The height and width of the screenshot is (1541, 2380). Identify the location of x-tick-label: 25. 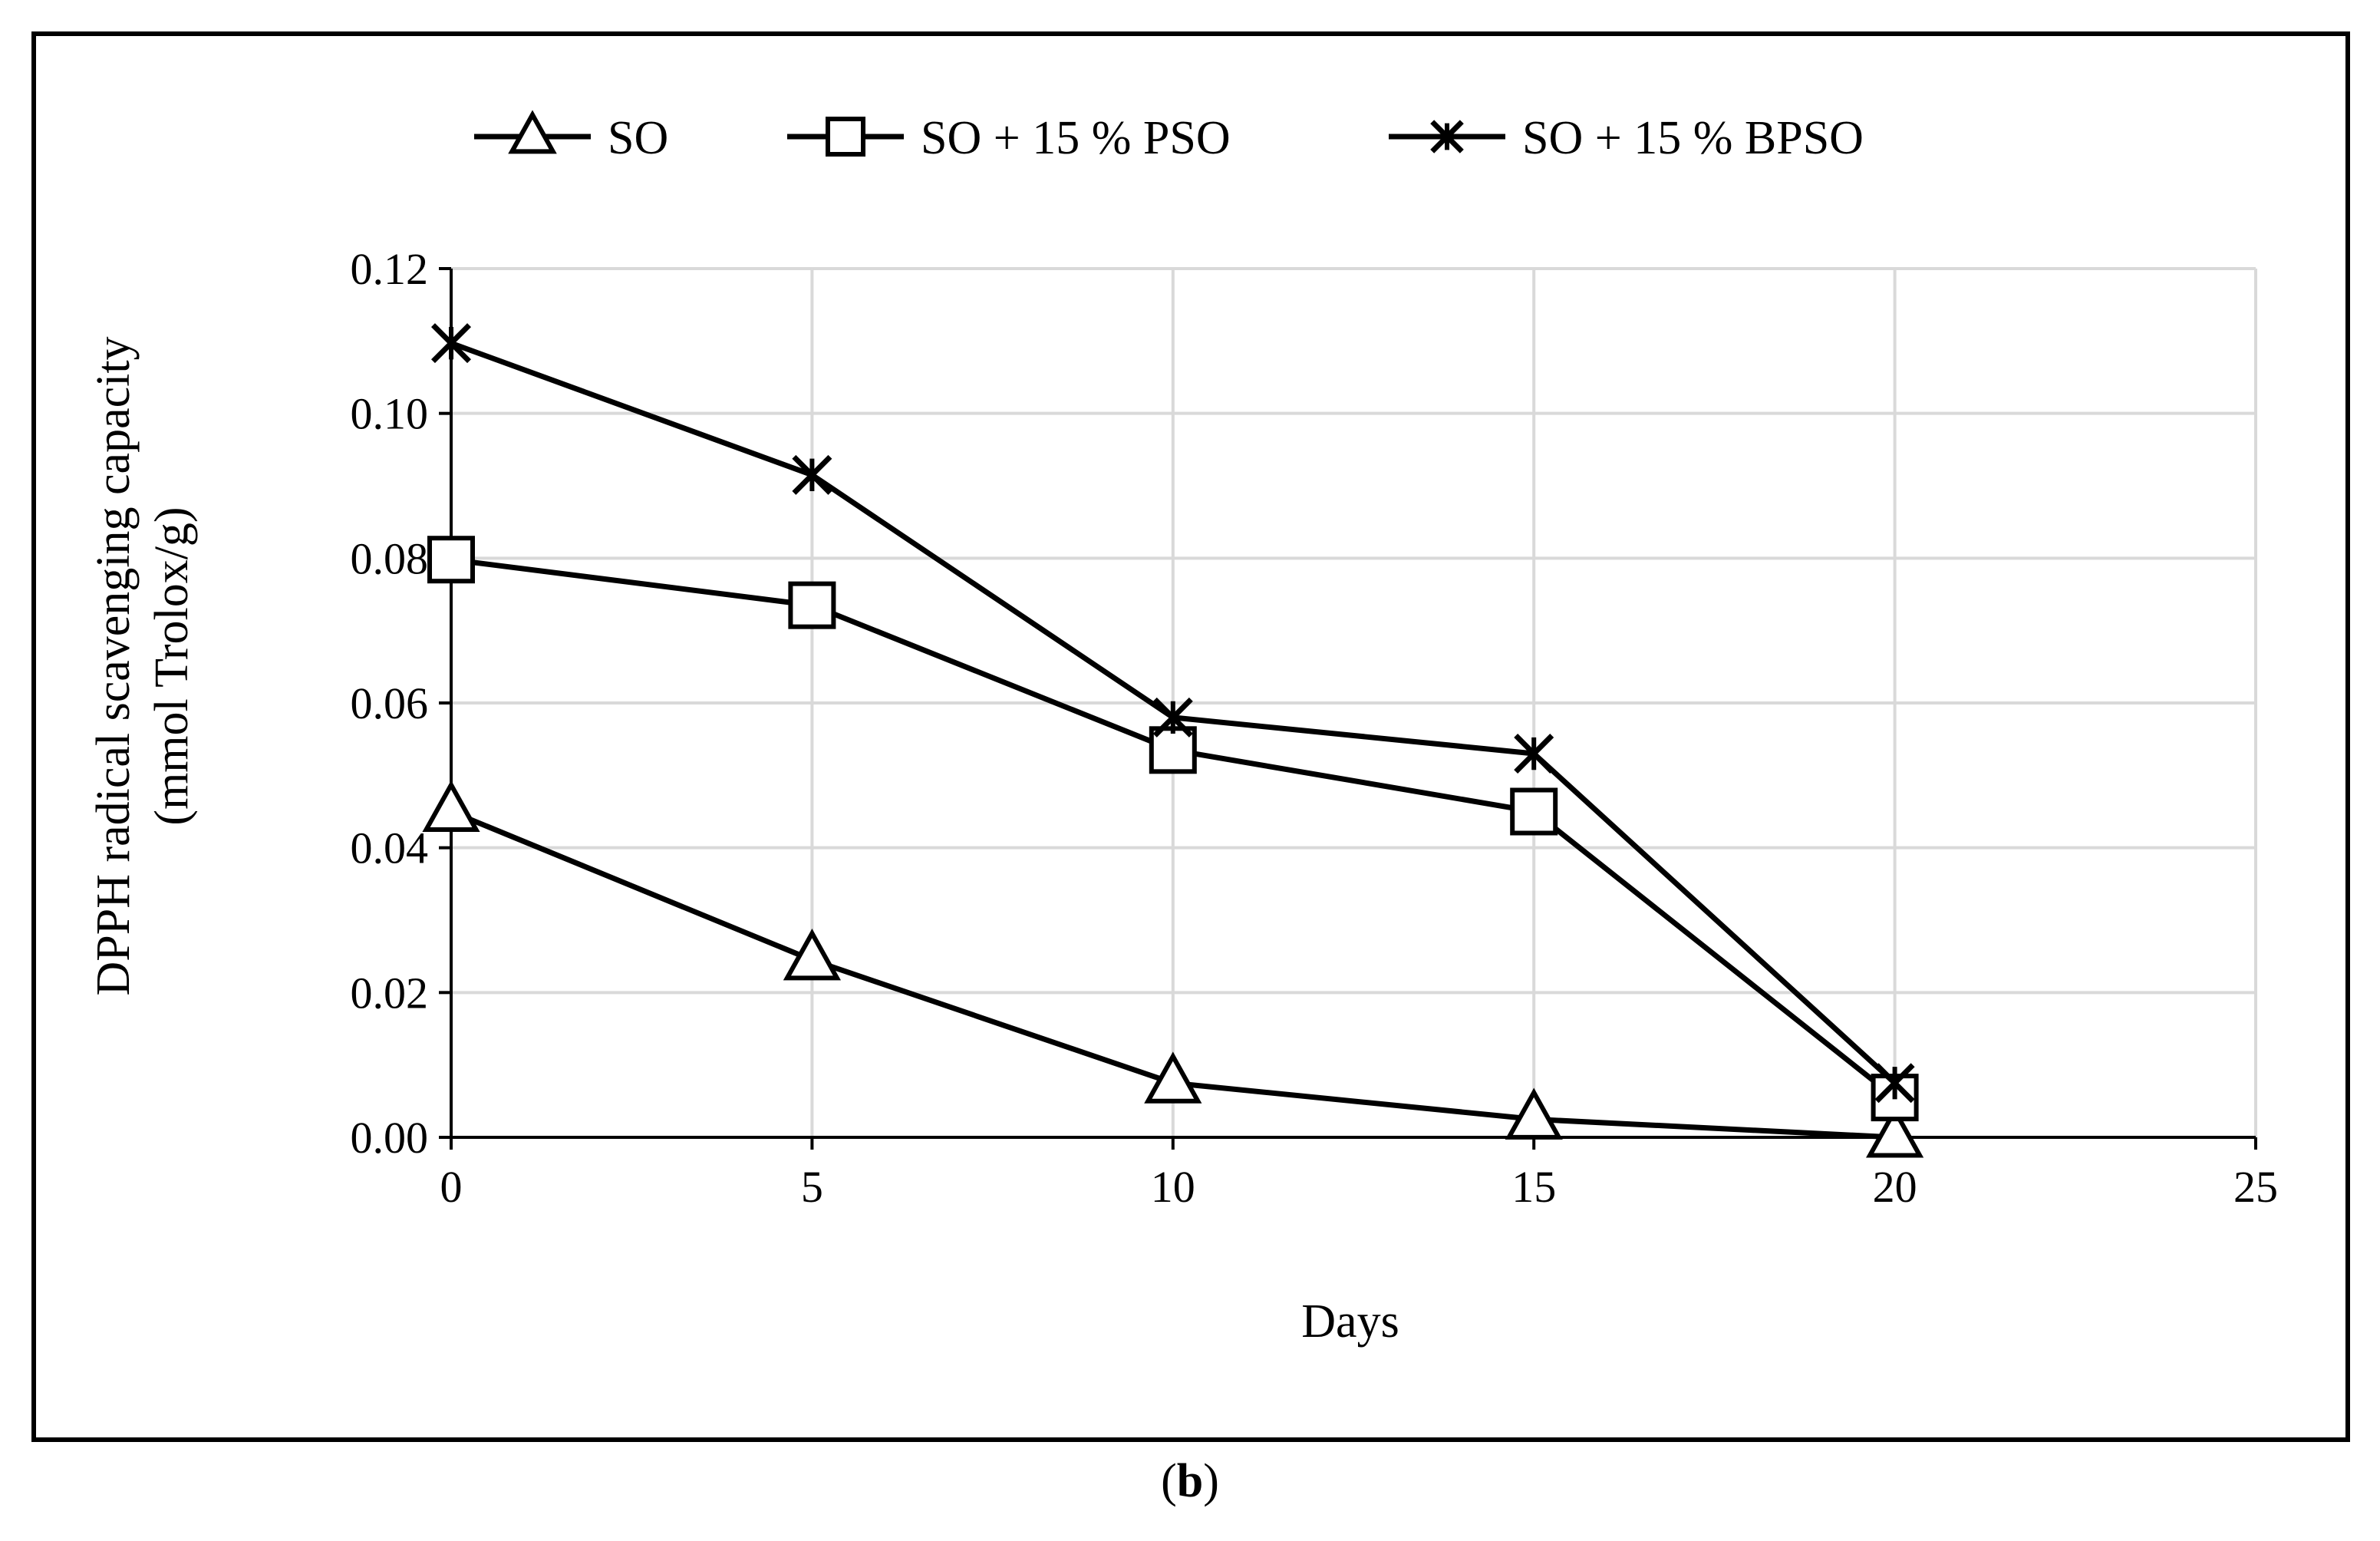
(2255, 1187).